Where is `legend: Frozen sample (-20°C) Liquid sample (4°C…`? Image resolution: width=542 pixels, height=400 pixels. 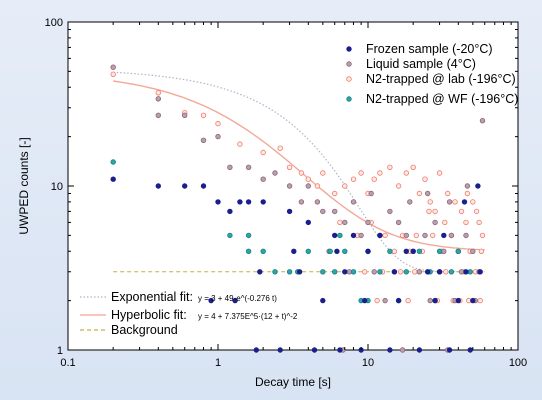
legend: Frozen sample (-20°C) Liquid sample (4°C… is located at coordinates (432, 74).